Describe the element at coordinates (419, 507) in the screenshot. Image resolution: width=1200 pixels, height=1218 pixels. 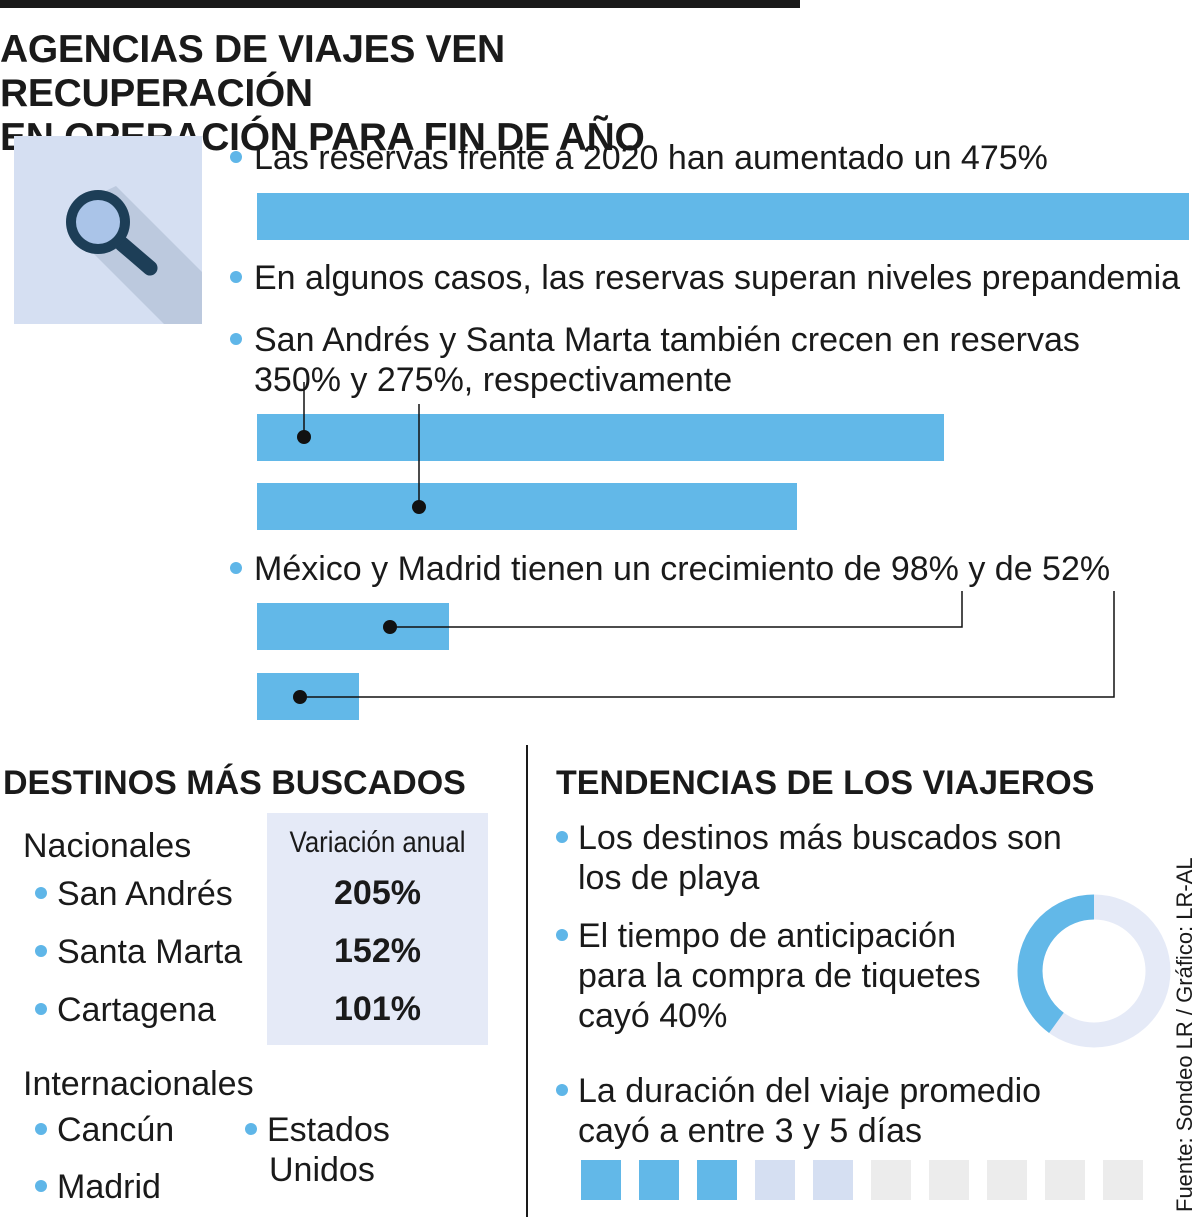
I see `pin-santa-marta` at that location.